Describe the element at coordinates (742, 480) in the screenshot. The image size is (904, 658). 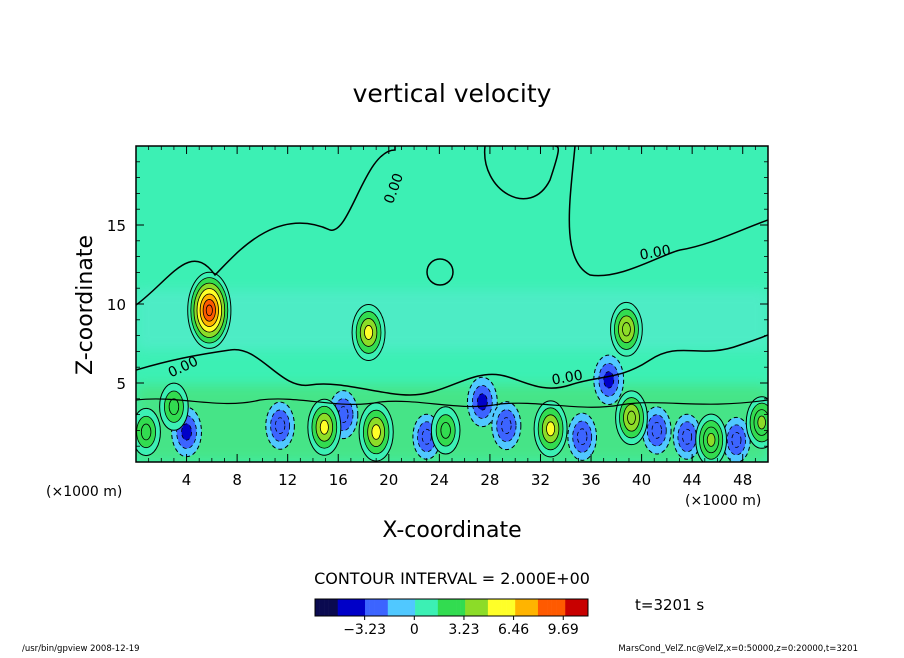
I see `x-tick-label: 48` at that location.